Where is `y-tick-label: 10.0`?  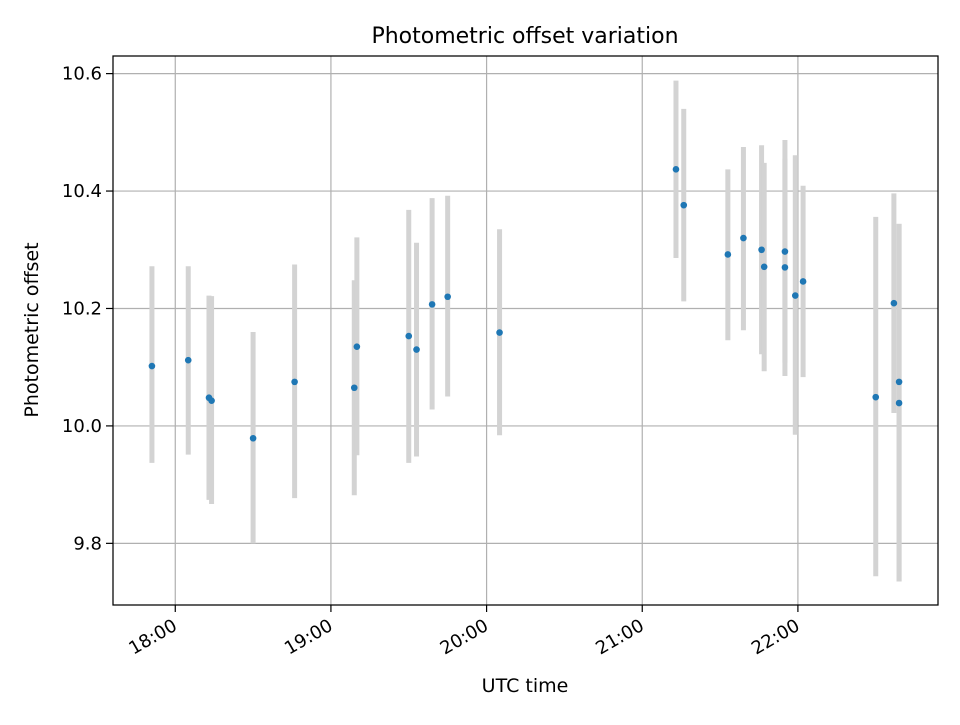
y-tick-label: 10.0 is located at coordinates (82, 426).